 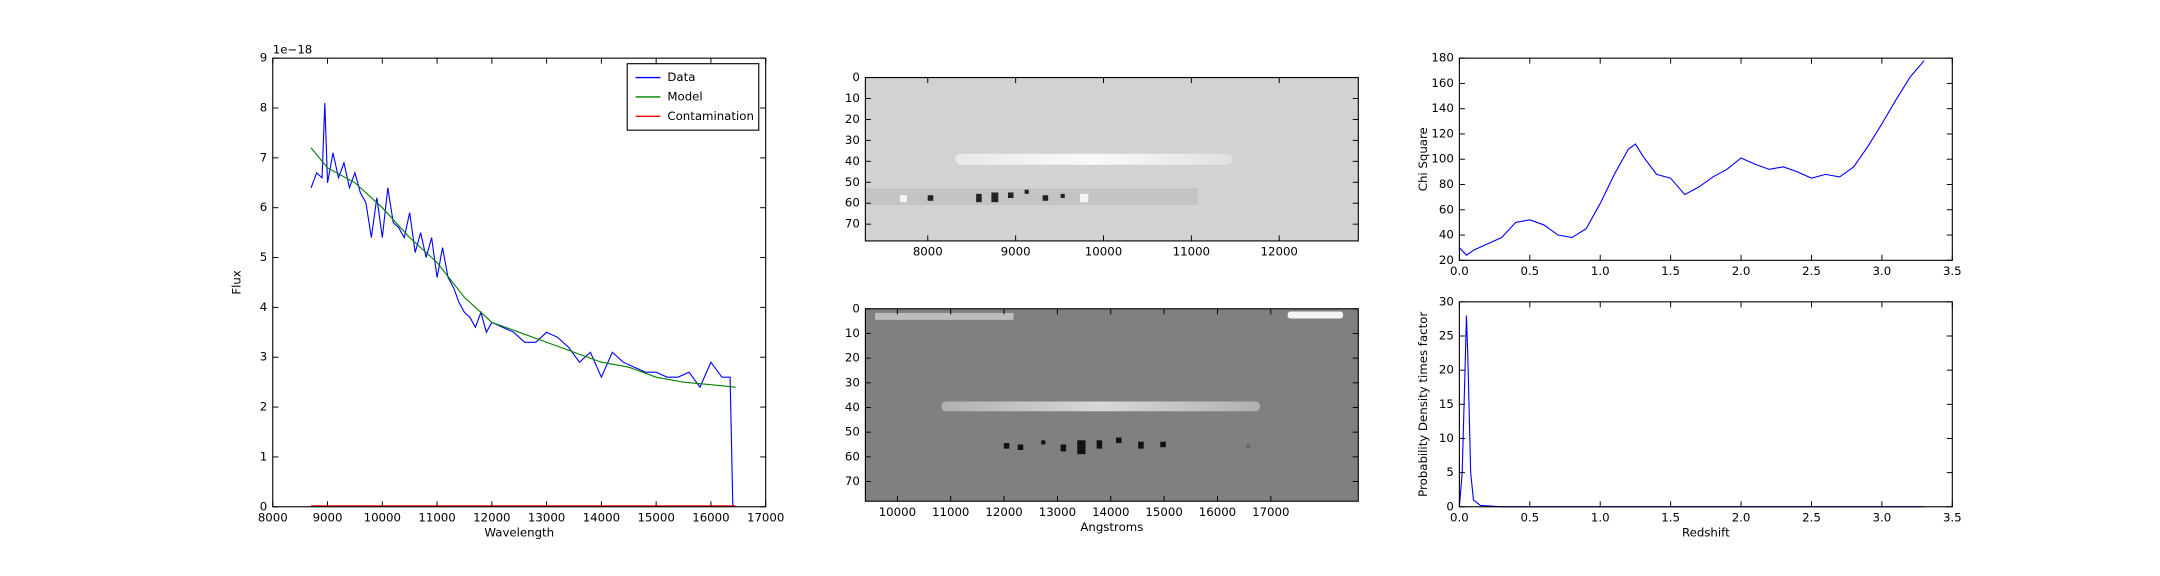 I want to click on y-tick-label: 15, so click(x=1446, y=404).